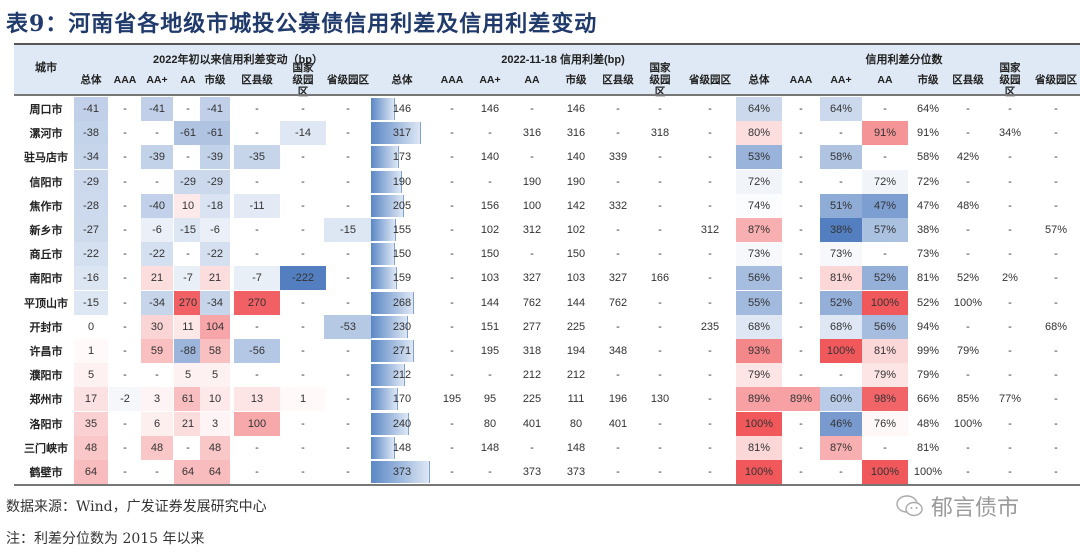 Image resolution: width=1080 pixels, height=554 pixels. What do you see at coordinates (576, 205) in the screenshot?
I see `spread-city-level: 142` at bounding box center [576, 205].